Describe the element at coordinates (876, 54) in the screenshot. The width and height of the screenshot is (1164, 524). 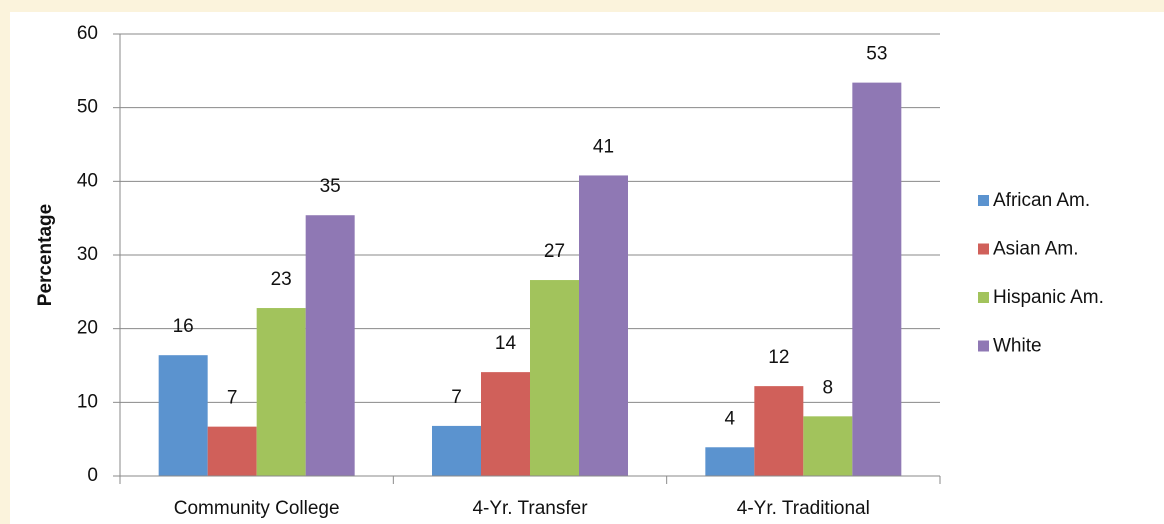
I see `data-label: 53` at that location.